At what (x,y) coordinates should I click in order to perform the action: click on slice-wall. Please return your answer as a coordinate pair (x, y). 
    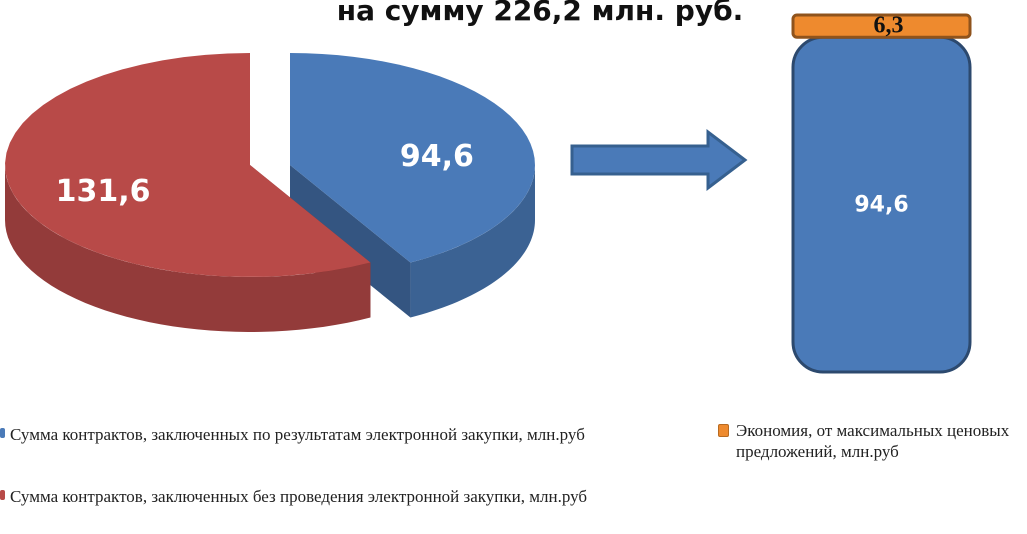
    Looking at the image, I should click on (350, 241).